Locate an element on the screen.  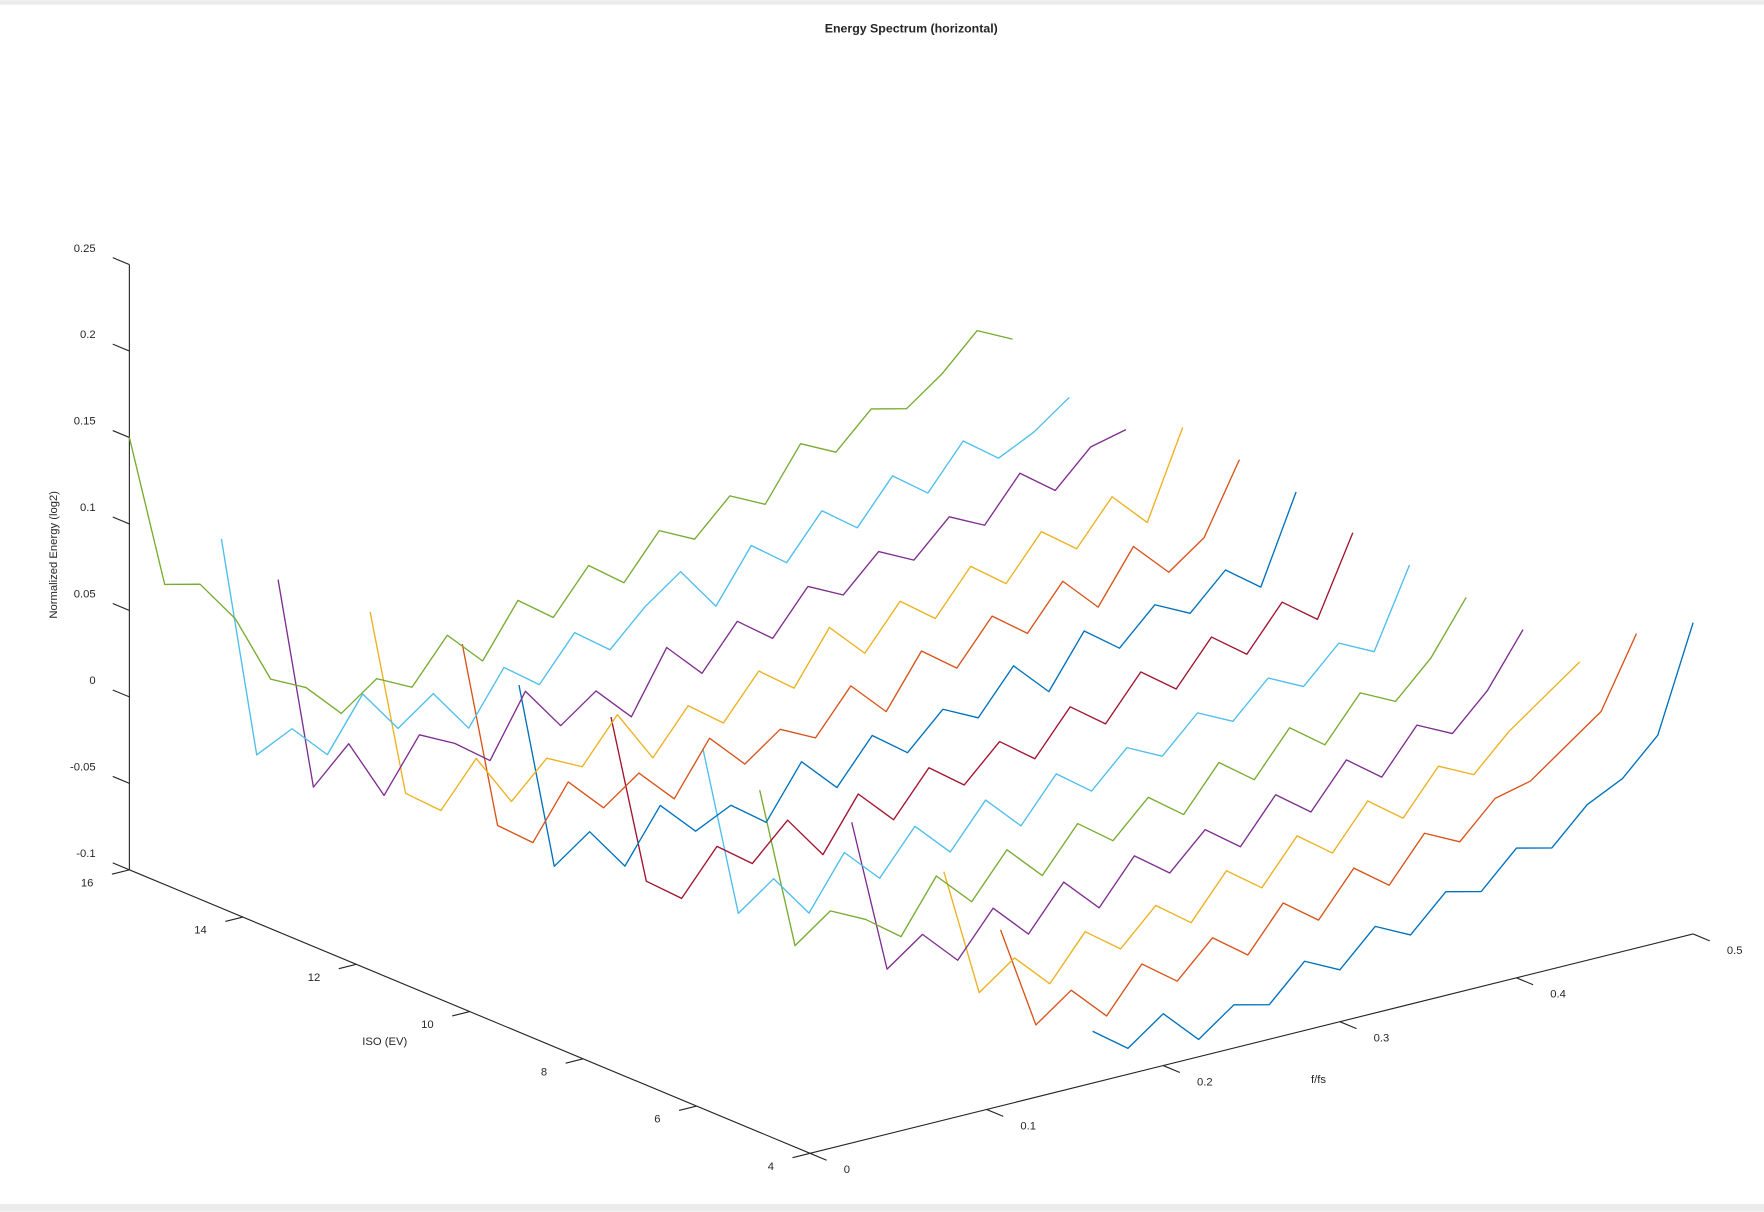
x-tick-label: 0 is located at coordinates (847, 1170).